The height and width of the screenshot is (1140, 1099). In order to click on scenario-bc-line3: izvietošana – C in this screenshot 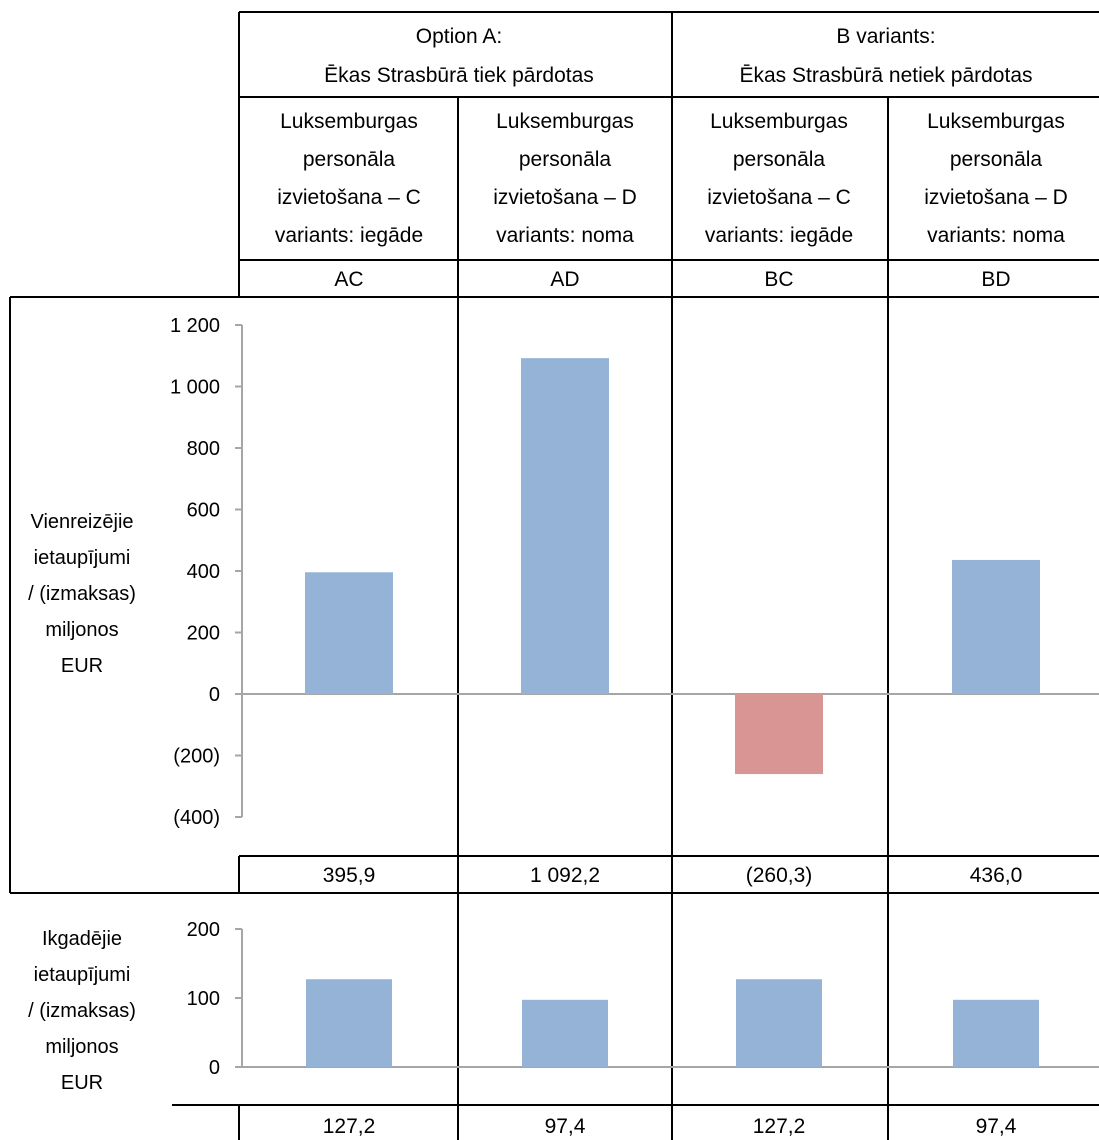, I will do `click(779, 197)`.